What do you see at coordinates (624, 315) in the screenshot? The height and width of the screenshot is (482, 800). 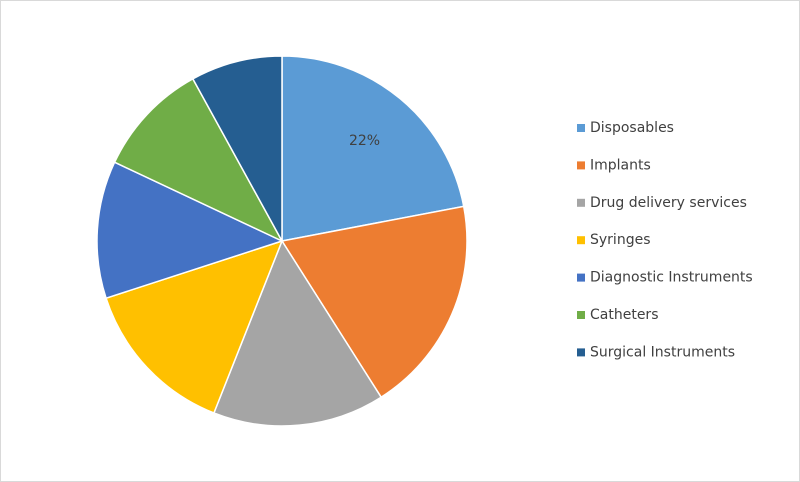 I see `legend-label: Catheters` at bounding box center [624, 315].